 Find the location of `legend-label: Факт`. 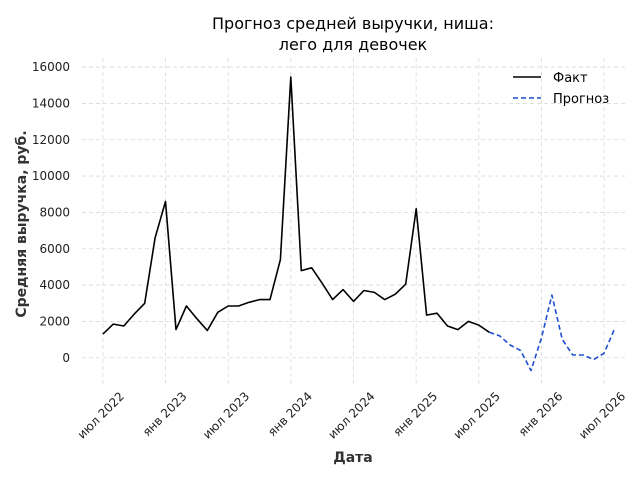

legend-label: Факт is located at coordinates (570, 78).